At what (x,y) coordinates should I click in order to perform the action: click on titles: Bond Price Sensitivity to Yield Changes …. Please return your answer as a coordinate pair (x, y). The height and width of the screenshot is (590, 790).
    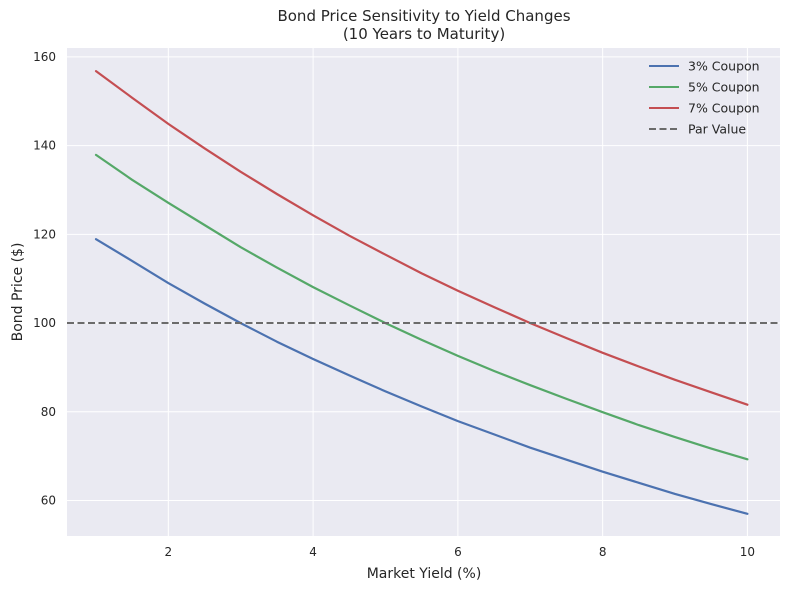
    Looking at the image, I should click on (423, 25).